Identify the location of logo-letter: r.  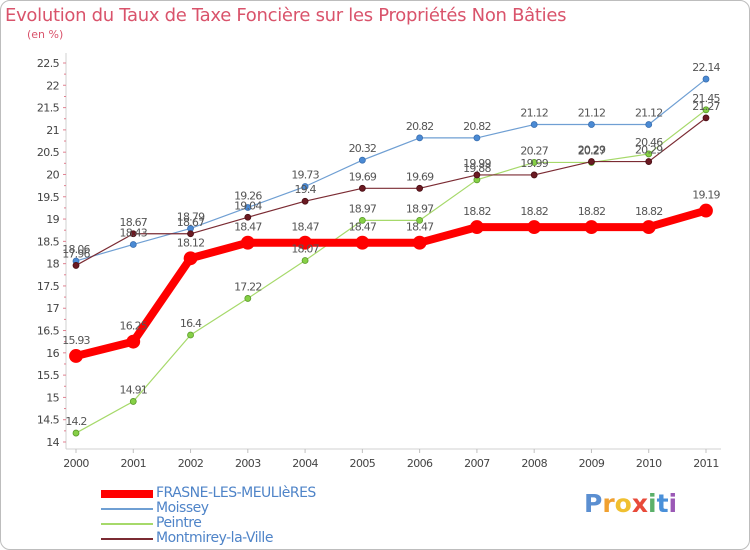
(608, 503).